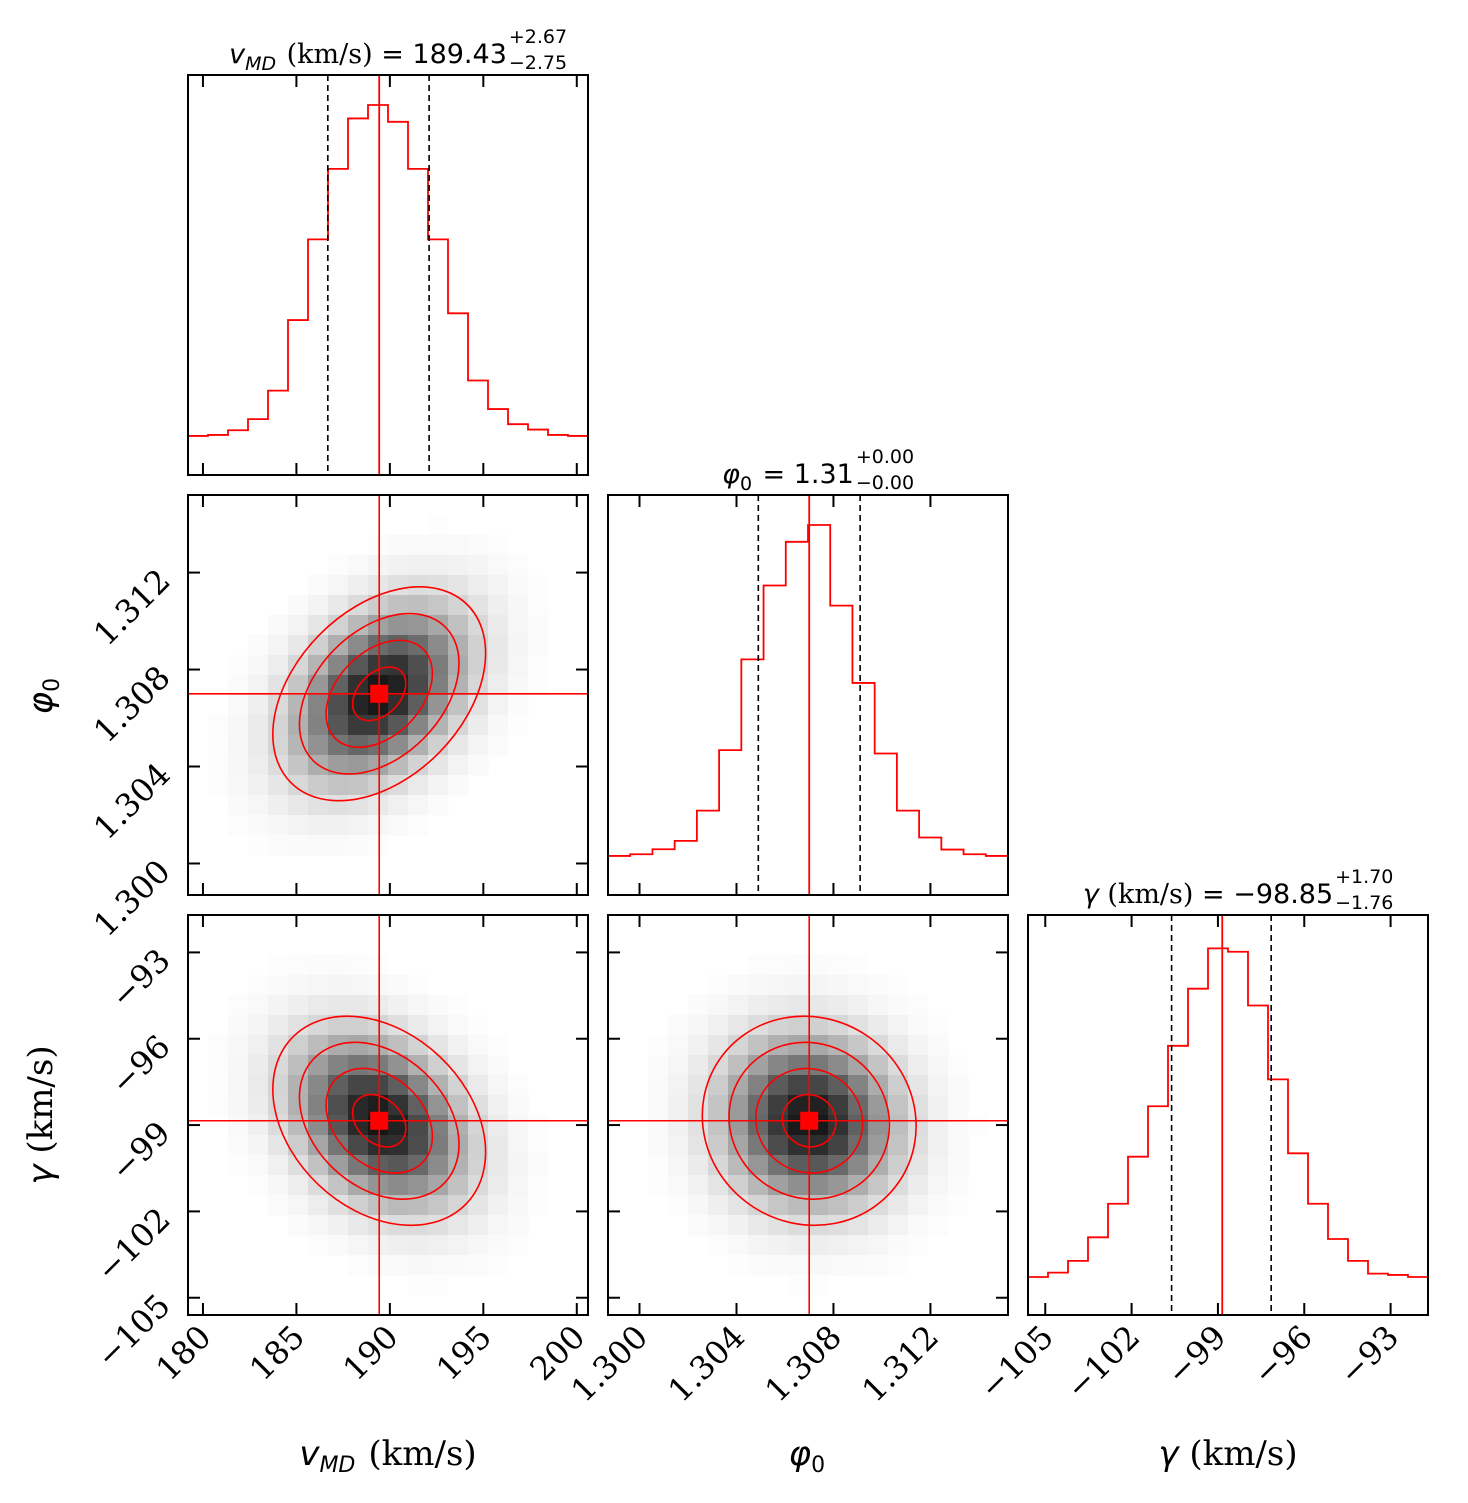  Describe the element at coordinates (140, 1065) in the screenshot. I see `y-tick-label: −96` at that location.